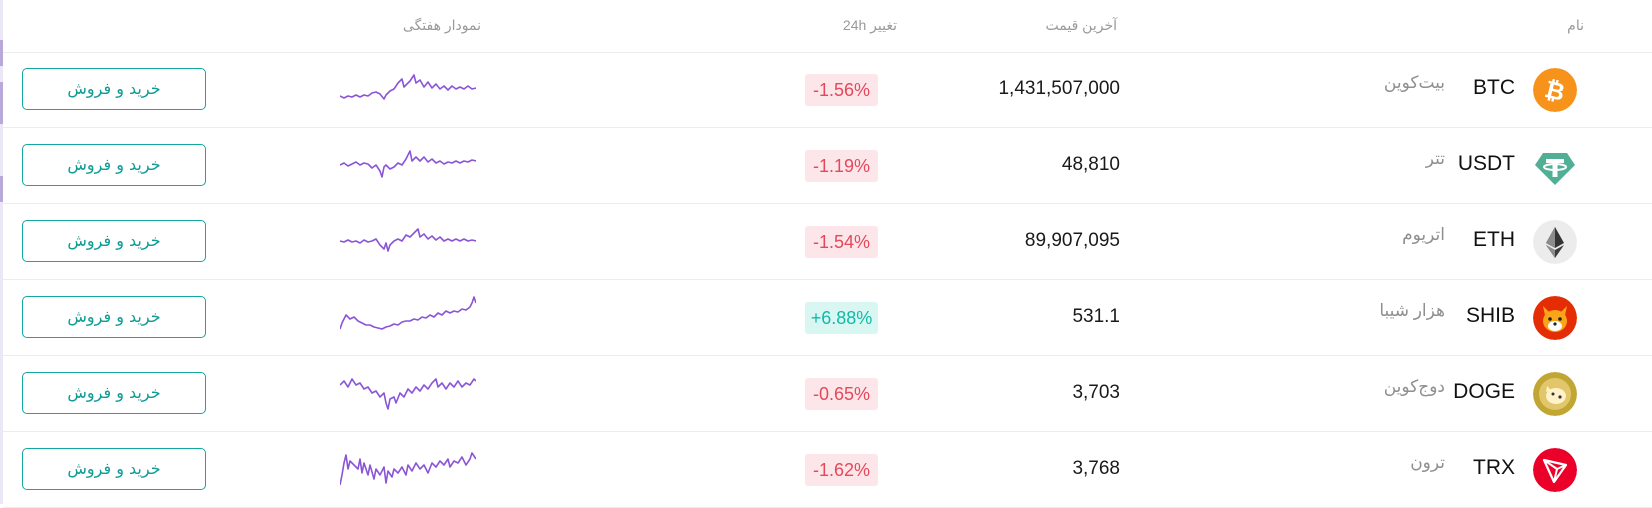 This screenshot has height=508, width=1652. I want to click on column-header-last-price: آخرین قیمت, so click(1081, 25).